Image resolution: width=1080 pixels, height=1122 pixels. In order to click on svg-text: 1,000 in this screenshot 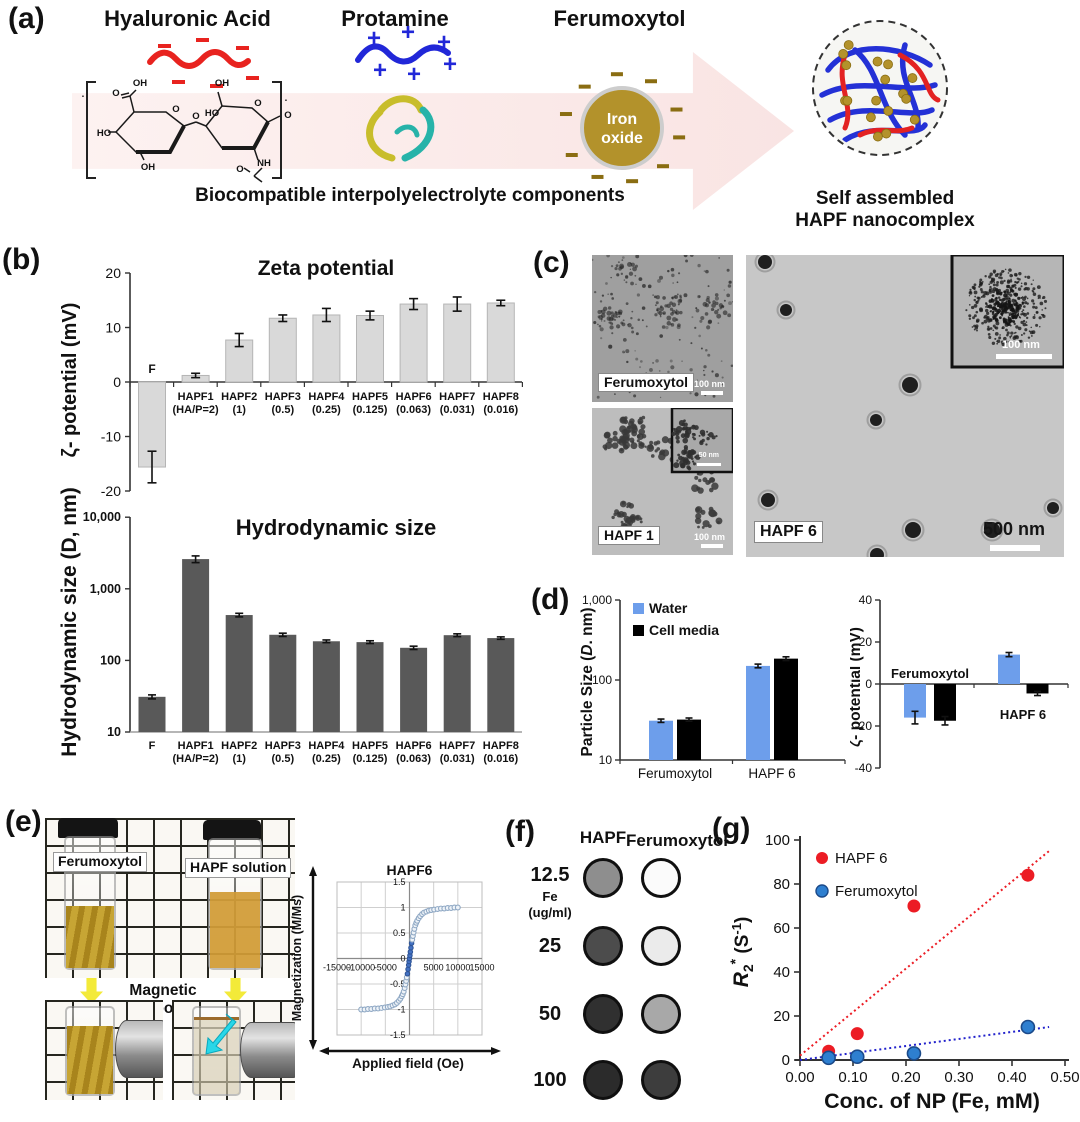, I will do `click(105, 589)`.